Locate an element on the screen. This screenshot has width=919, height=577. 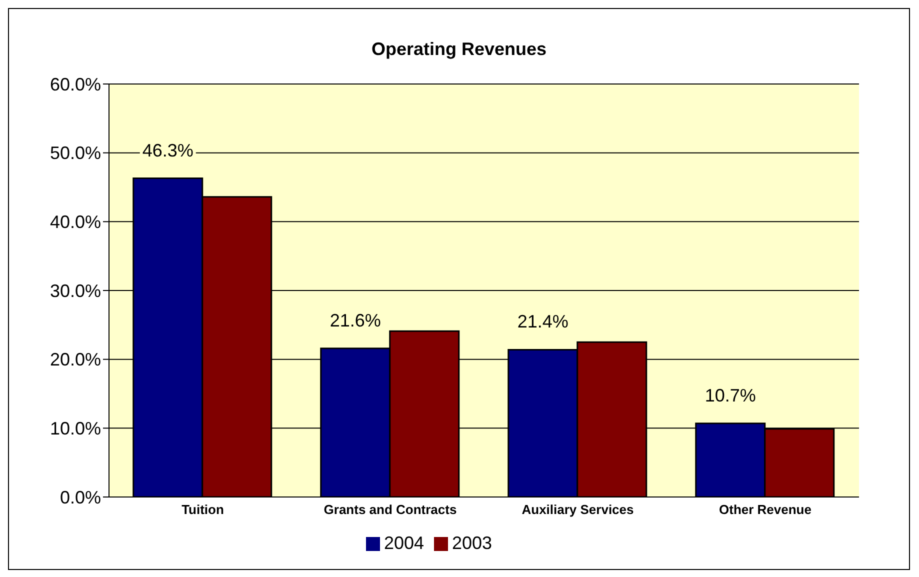
x-tick-label: Other Revenue is located at coordinates (765, 510).